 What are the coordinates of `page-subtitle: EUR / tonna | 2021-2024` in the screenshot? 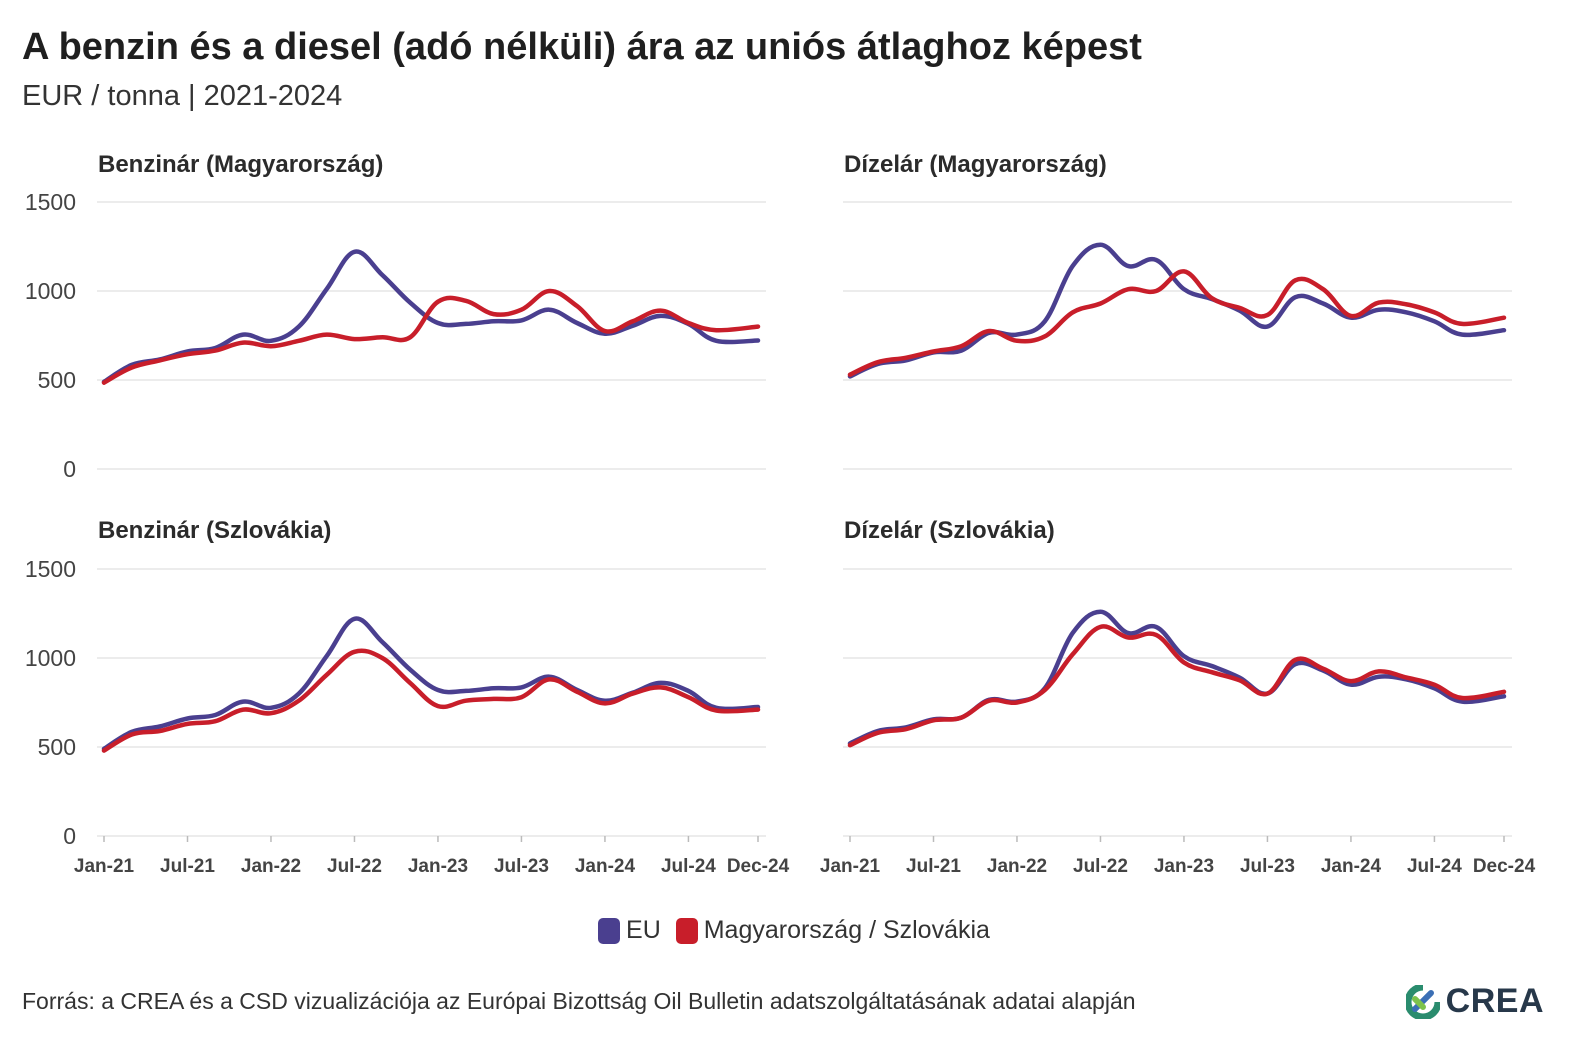 It's located at (182, 96).